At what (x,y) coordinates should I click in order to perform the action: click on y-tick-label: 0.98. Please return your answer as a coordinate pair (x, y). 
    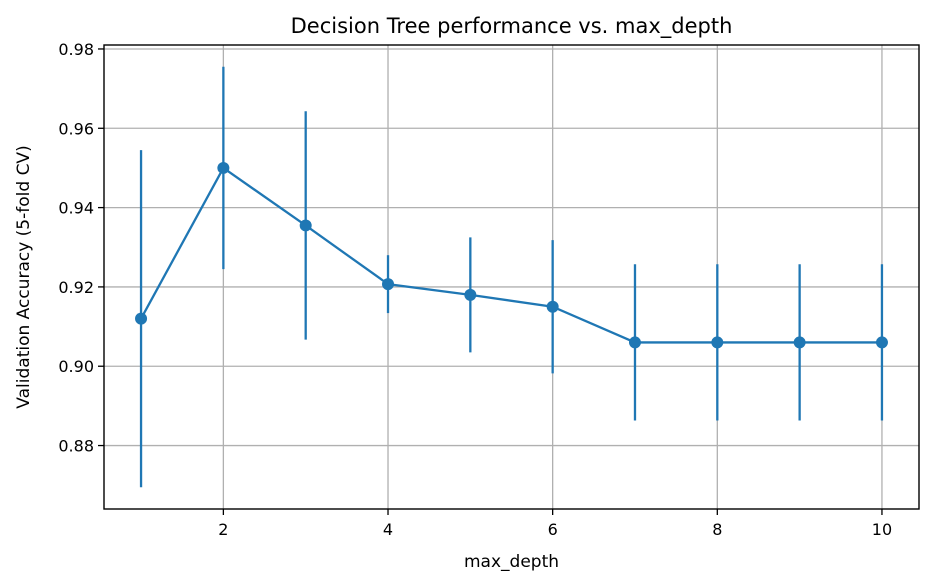
    Looking at the image, I should click on (76, 49).